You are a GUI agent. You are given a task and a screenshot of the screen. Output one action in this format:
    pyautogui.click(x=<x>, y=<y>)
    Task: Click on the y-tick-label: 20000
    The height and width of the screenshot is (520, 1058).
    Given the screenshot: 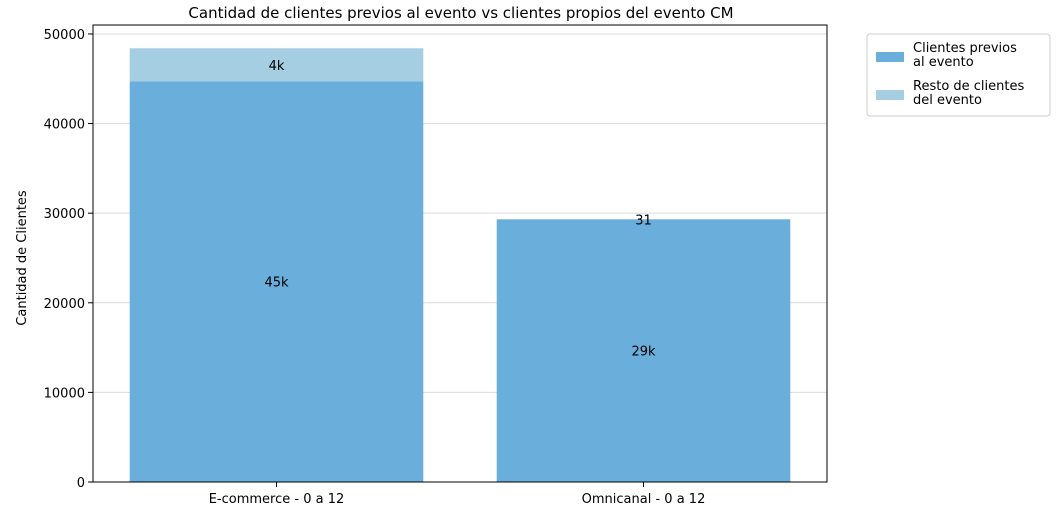 What is the action you would take?
    pyautogui.click(x=64, y=304)
    